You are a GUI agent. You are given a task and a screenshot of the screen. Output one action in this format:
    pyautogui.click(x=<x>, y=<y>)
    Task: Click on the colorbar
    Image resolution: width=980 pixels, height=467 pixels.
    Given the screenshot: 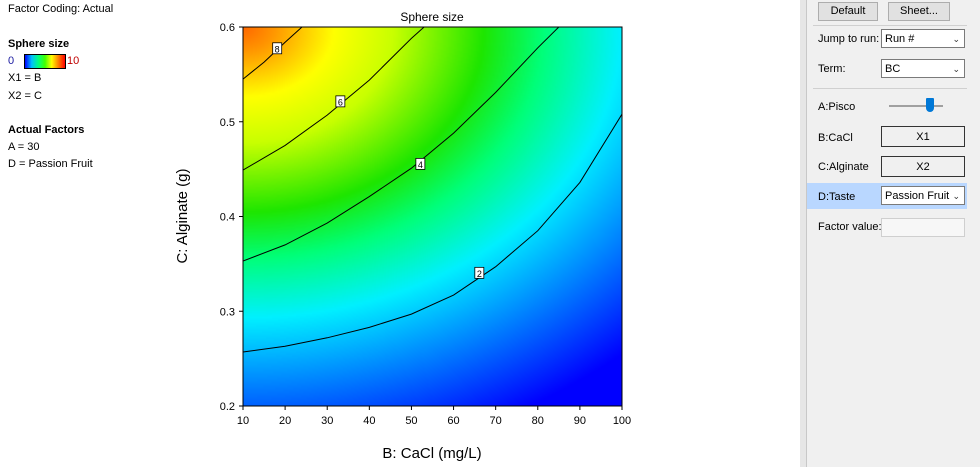 What is the action you would take?
    pyautogui.click(x=45, y=61)
    